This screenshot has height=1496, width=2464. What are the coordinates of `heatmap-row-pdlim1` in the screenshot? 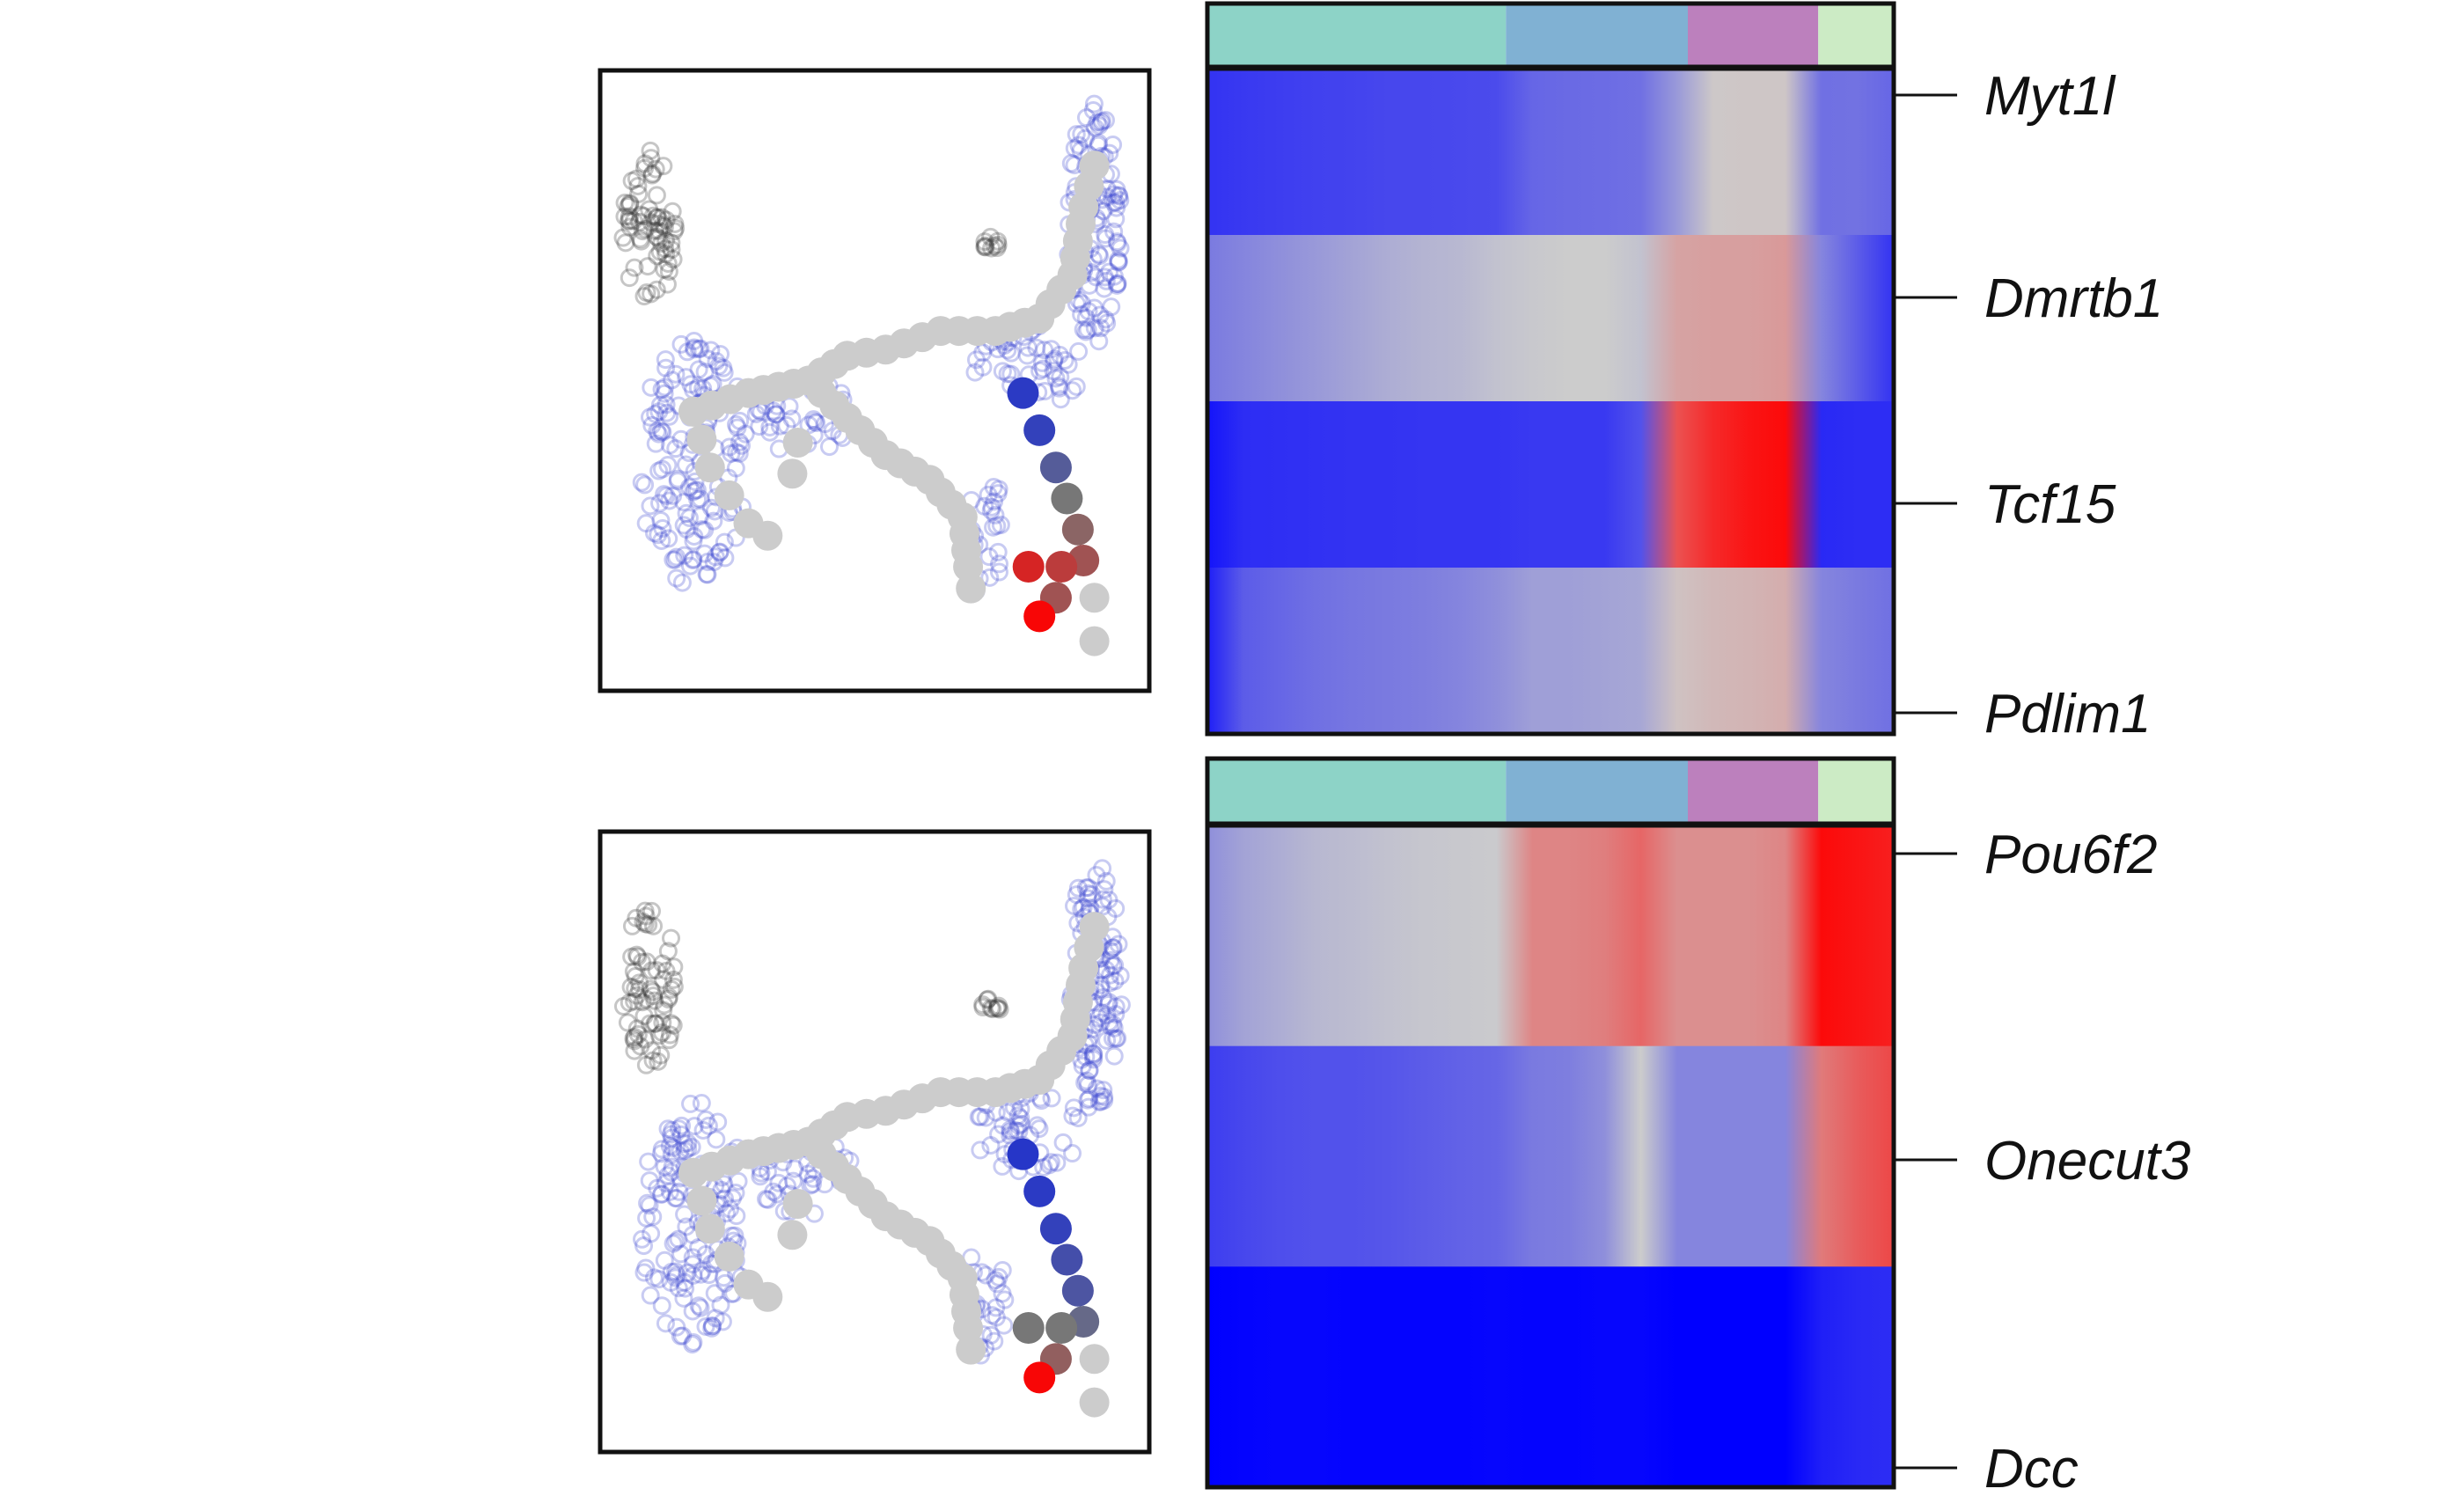 It's located at (1550, 651).